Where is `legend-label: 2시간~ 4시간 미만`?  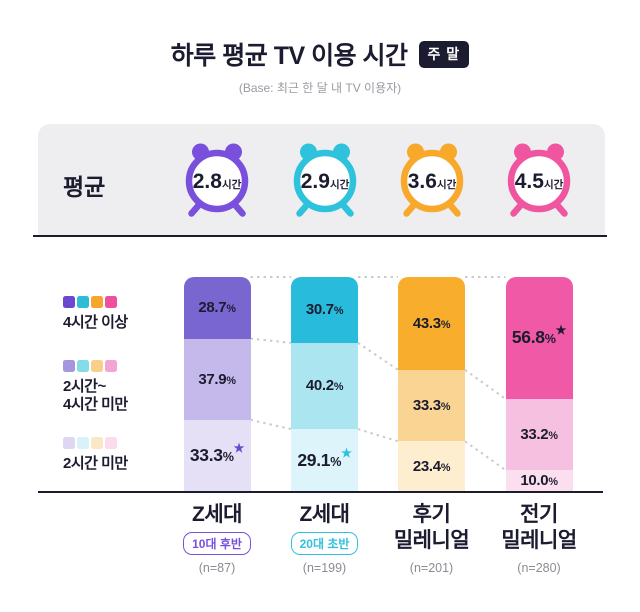
legend-label: 2시간~ 4시간 미만 is located at coordinates (95, 395).